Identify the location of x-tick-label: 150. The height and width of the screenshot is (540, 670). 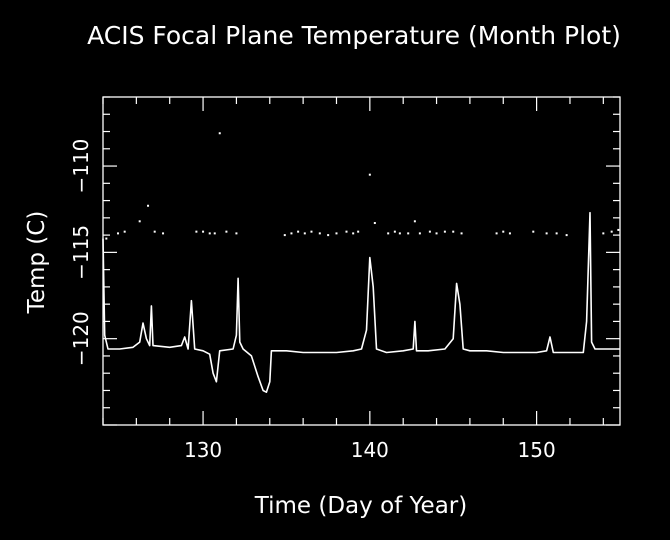
(537, 450).